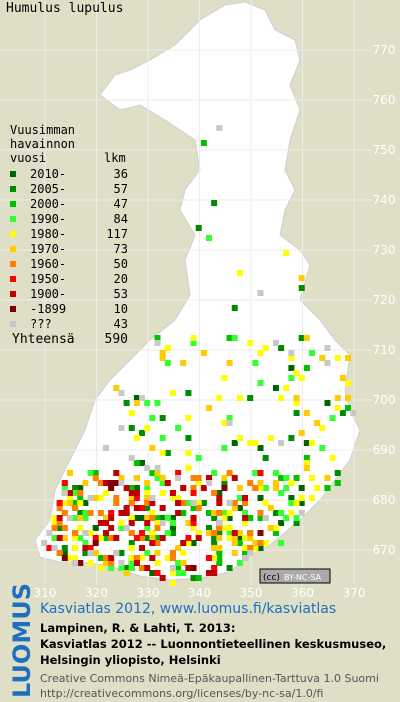  I want to click on title: Humulus lupulus, so click(64, 8).